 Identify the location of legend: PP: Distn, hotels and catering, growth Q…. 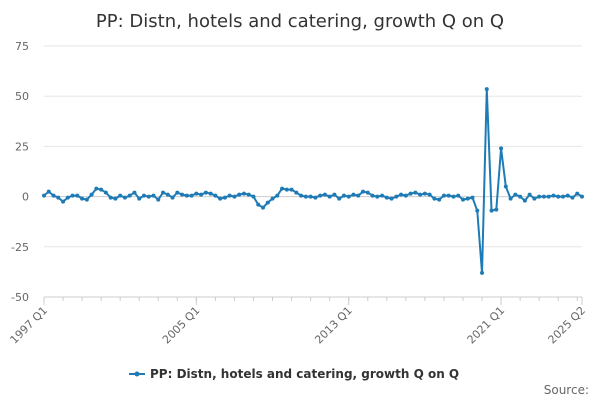
(294, 374).